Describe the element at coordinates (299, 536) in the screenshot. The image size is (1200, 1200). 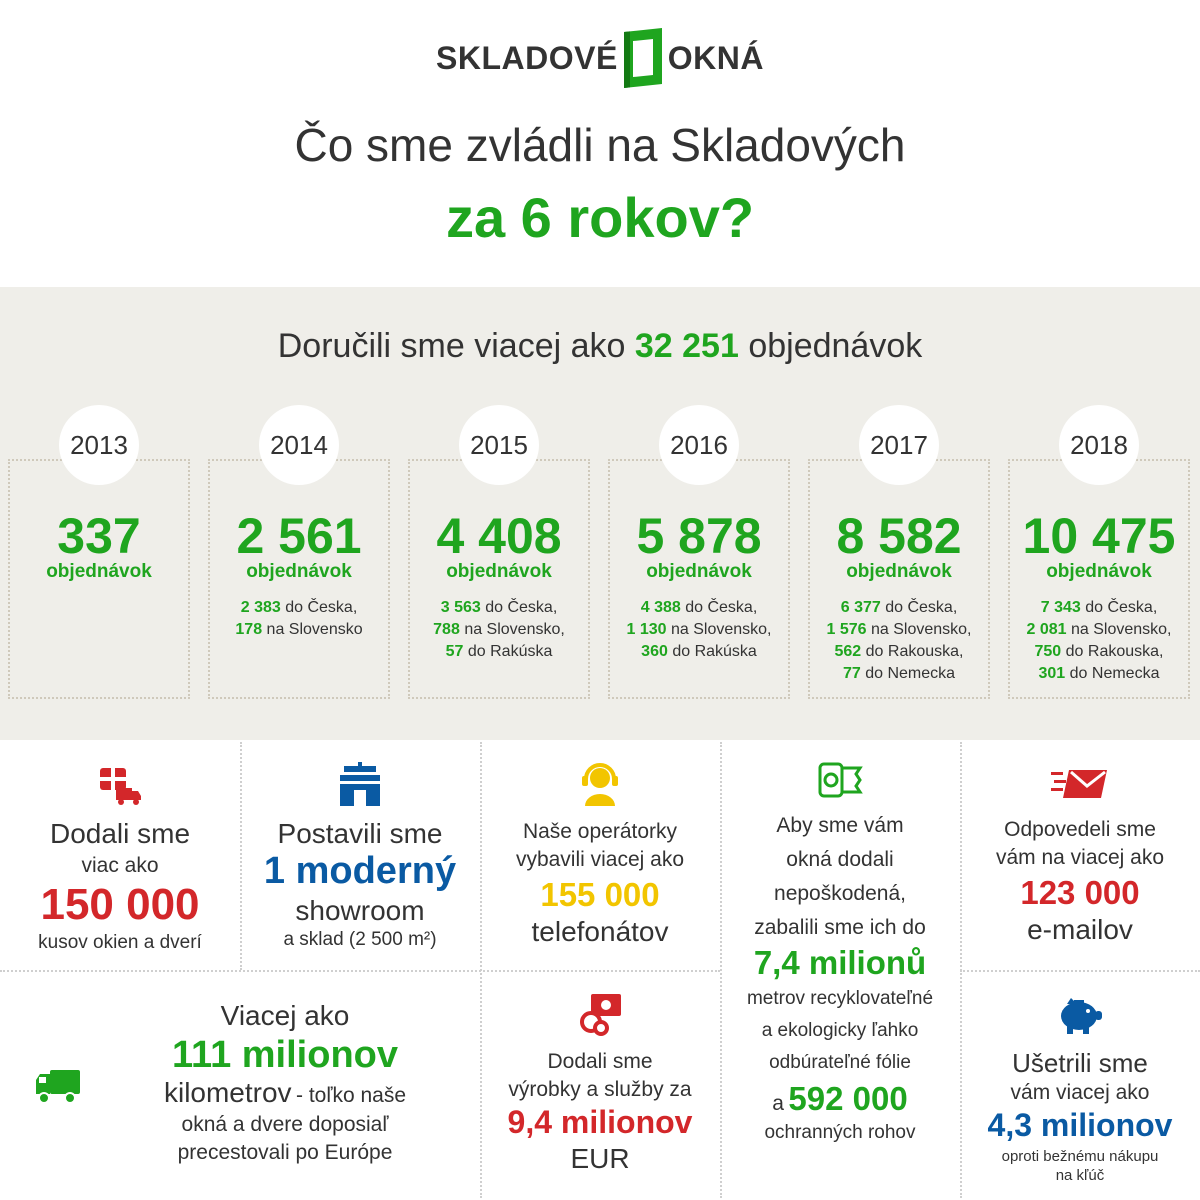
I see `year-orders-number: 2 561` at that location.